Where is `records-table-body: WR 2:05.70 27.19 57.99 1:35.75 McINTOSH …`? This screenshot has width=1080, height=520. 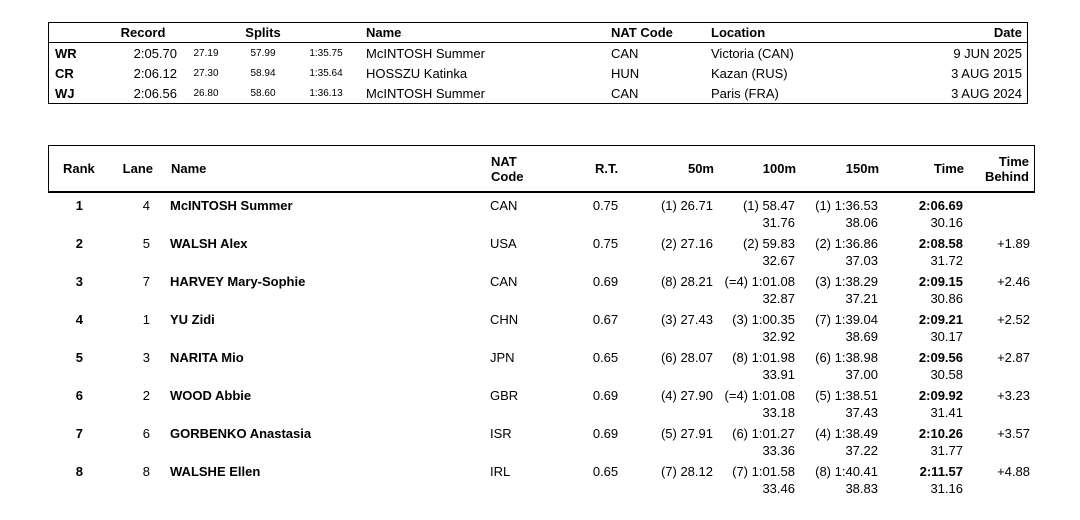 records-table-body: WR 2:05.70 27.19 57.99 1:35.75 McINTOSH … is located at coordinates (538, 73).